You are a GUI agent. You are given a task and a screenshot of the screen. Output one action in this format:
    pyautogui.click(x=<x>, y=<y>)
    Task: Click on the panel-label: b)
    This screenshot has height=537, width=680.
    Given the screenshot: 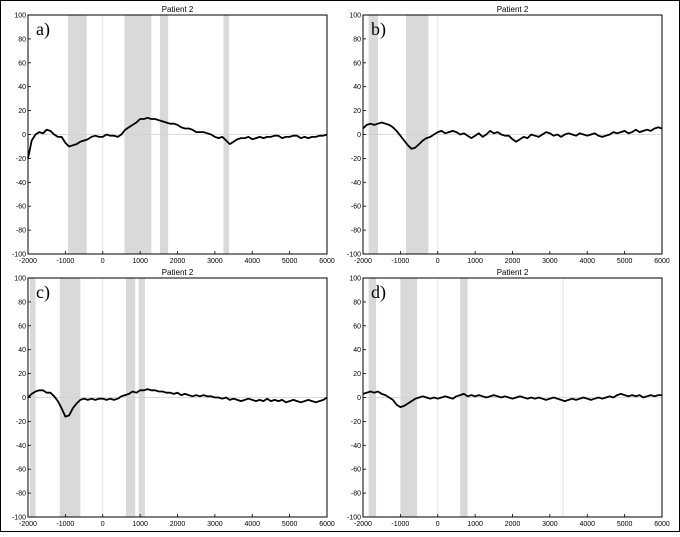 What is the action you would take?
    pyautogui.click(x=378, y=29)
    